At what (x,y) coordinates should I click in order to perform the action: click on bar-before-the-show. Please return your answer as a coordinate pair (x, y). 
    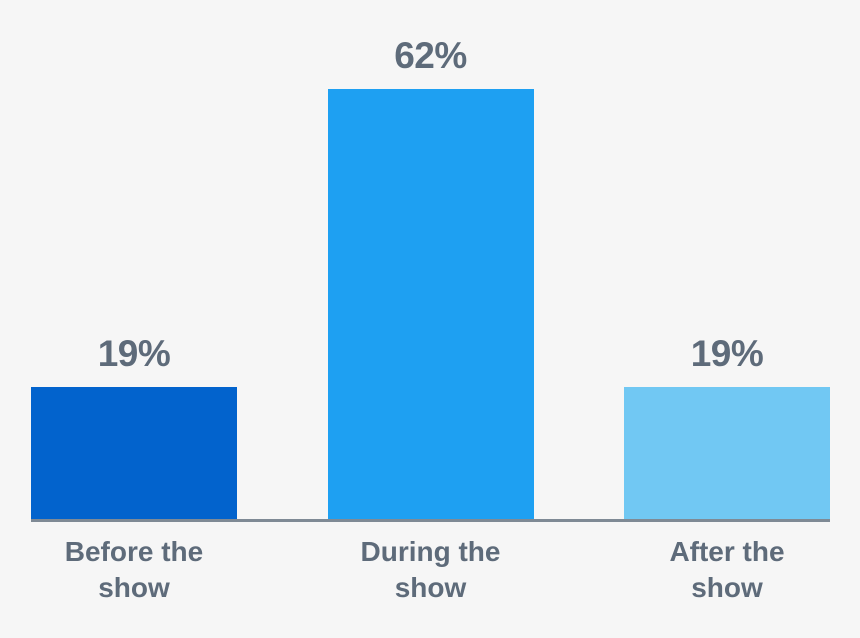
    Looking at the image, I should click on (134, 453).